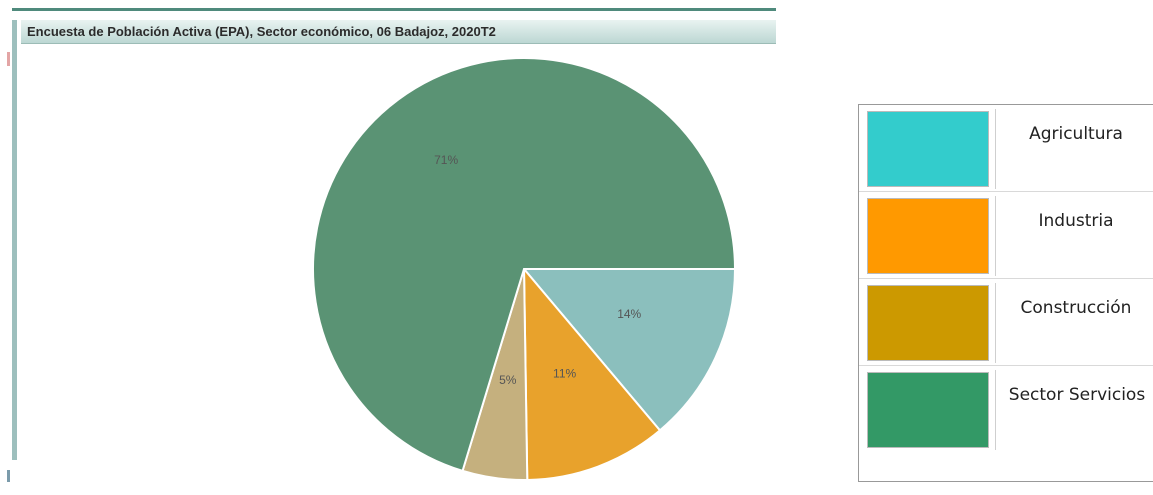 The image size is (1153, 495). I want to click on left-rail, so click(14, 240).